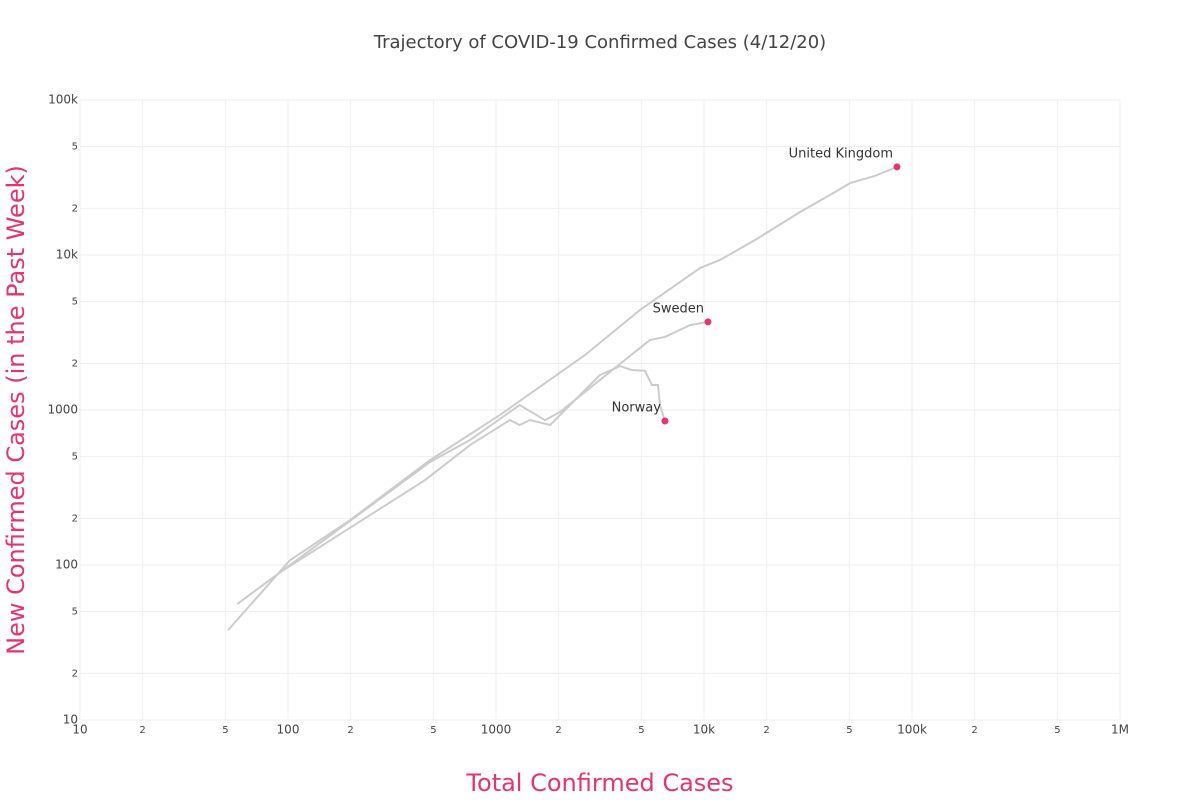  I want to click on y-tick-label: 100, so click(66, 565).